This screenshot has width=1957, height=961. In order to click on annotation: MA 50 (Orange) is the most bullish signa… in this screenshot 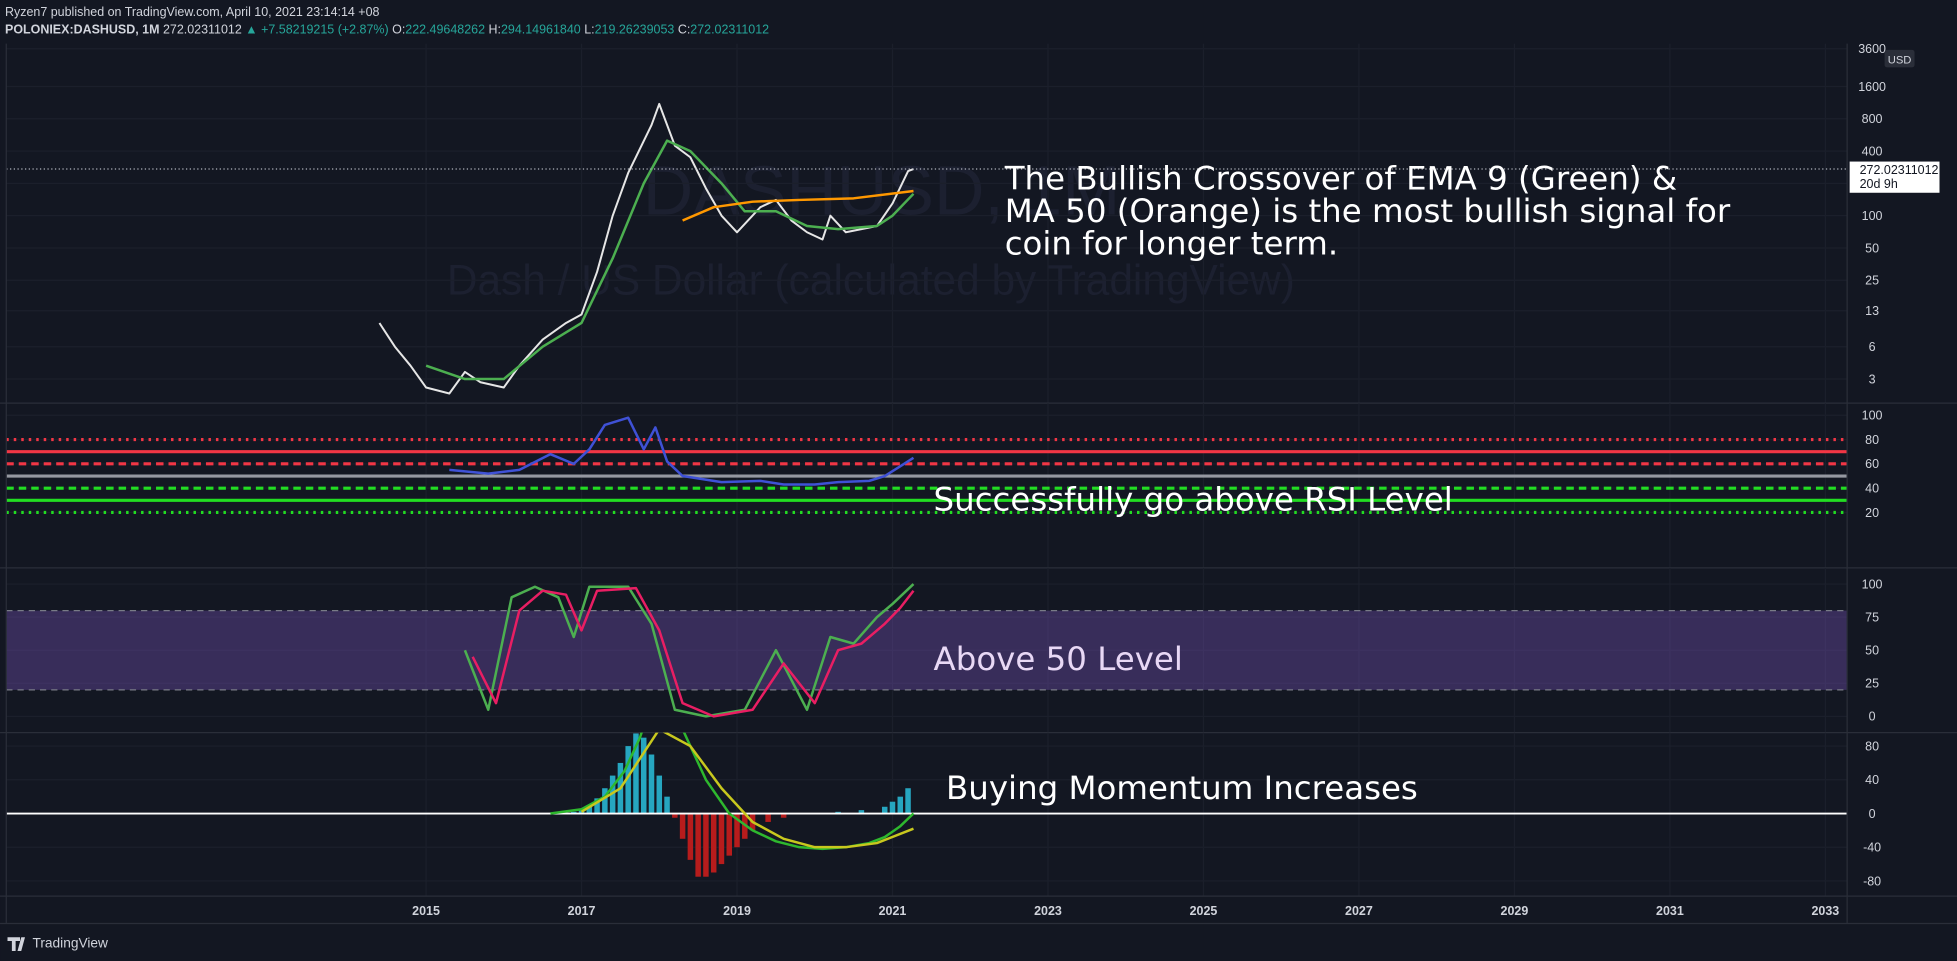, I will do `click(1368, 211)`.